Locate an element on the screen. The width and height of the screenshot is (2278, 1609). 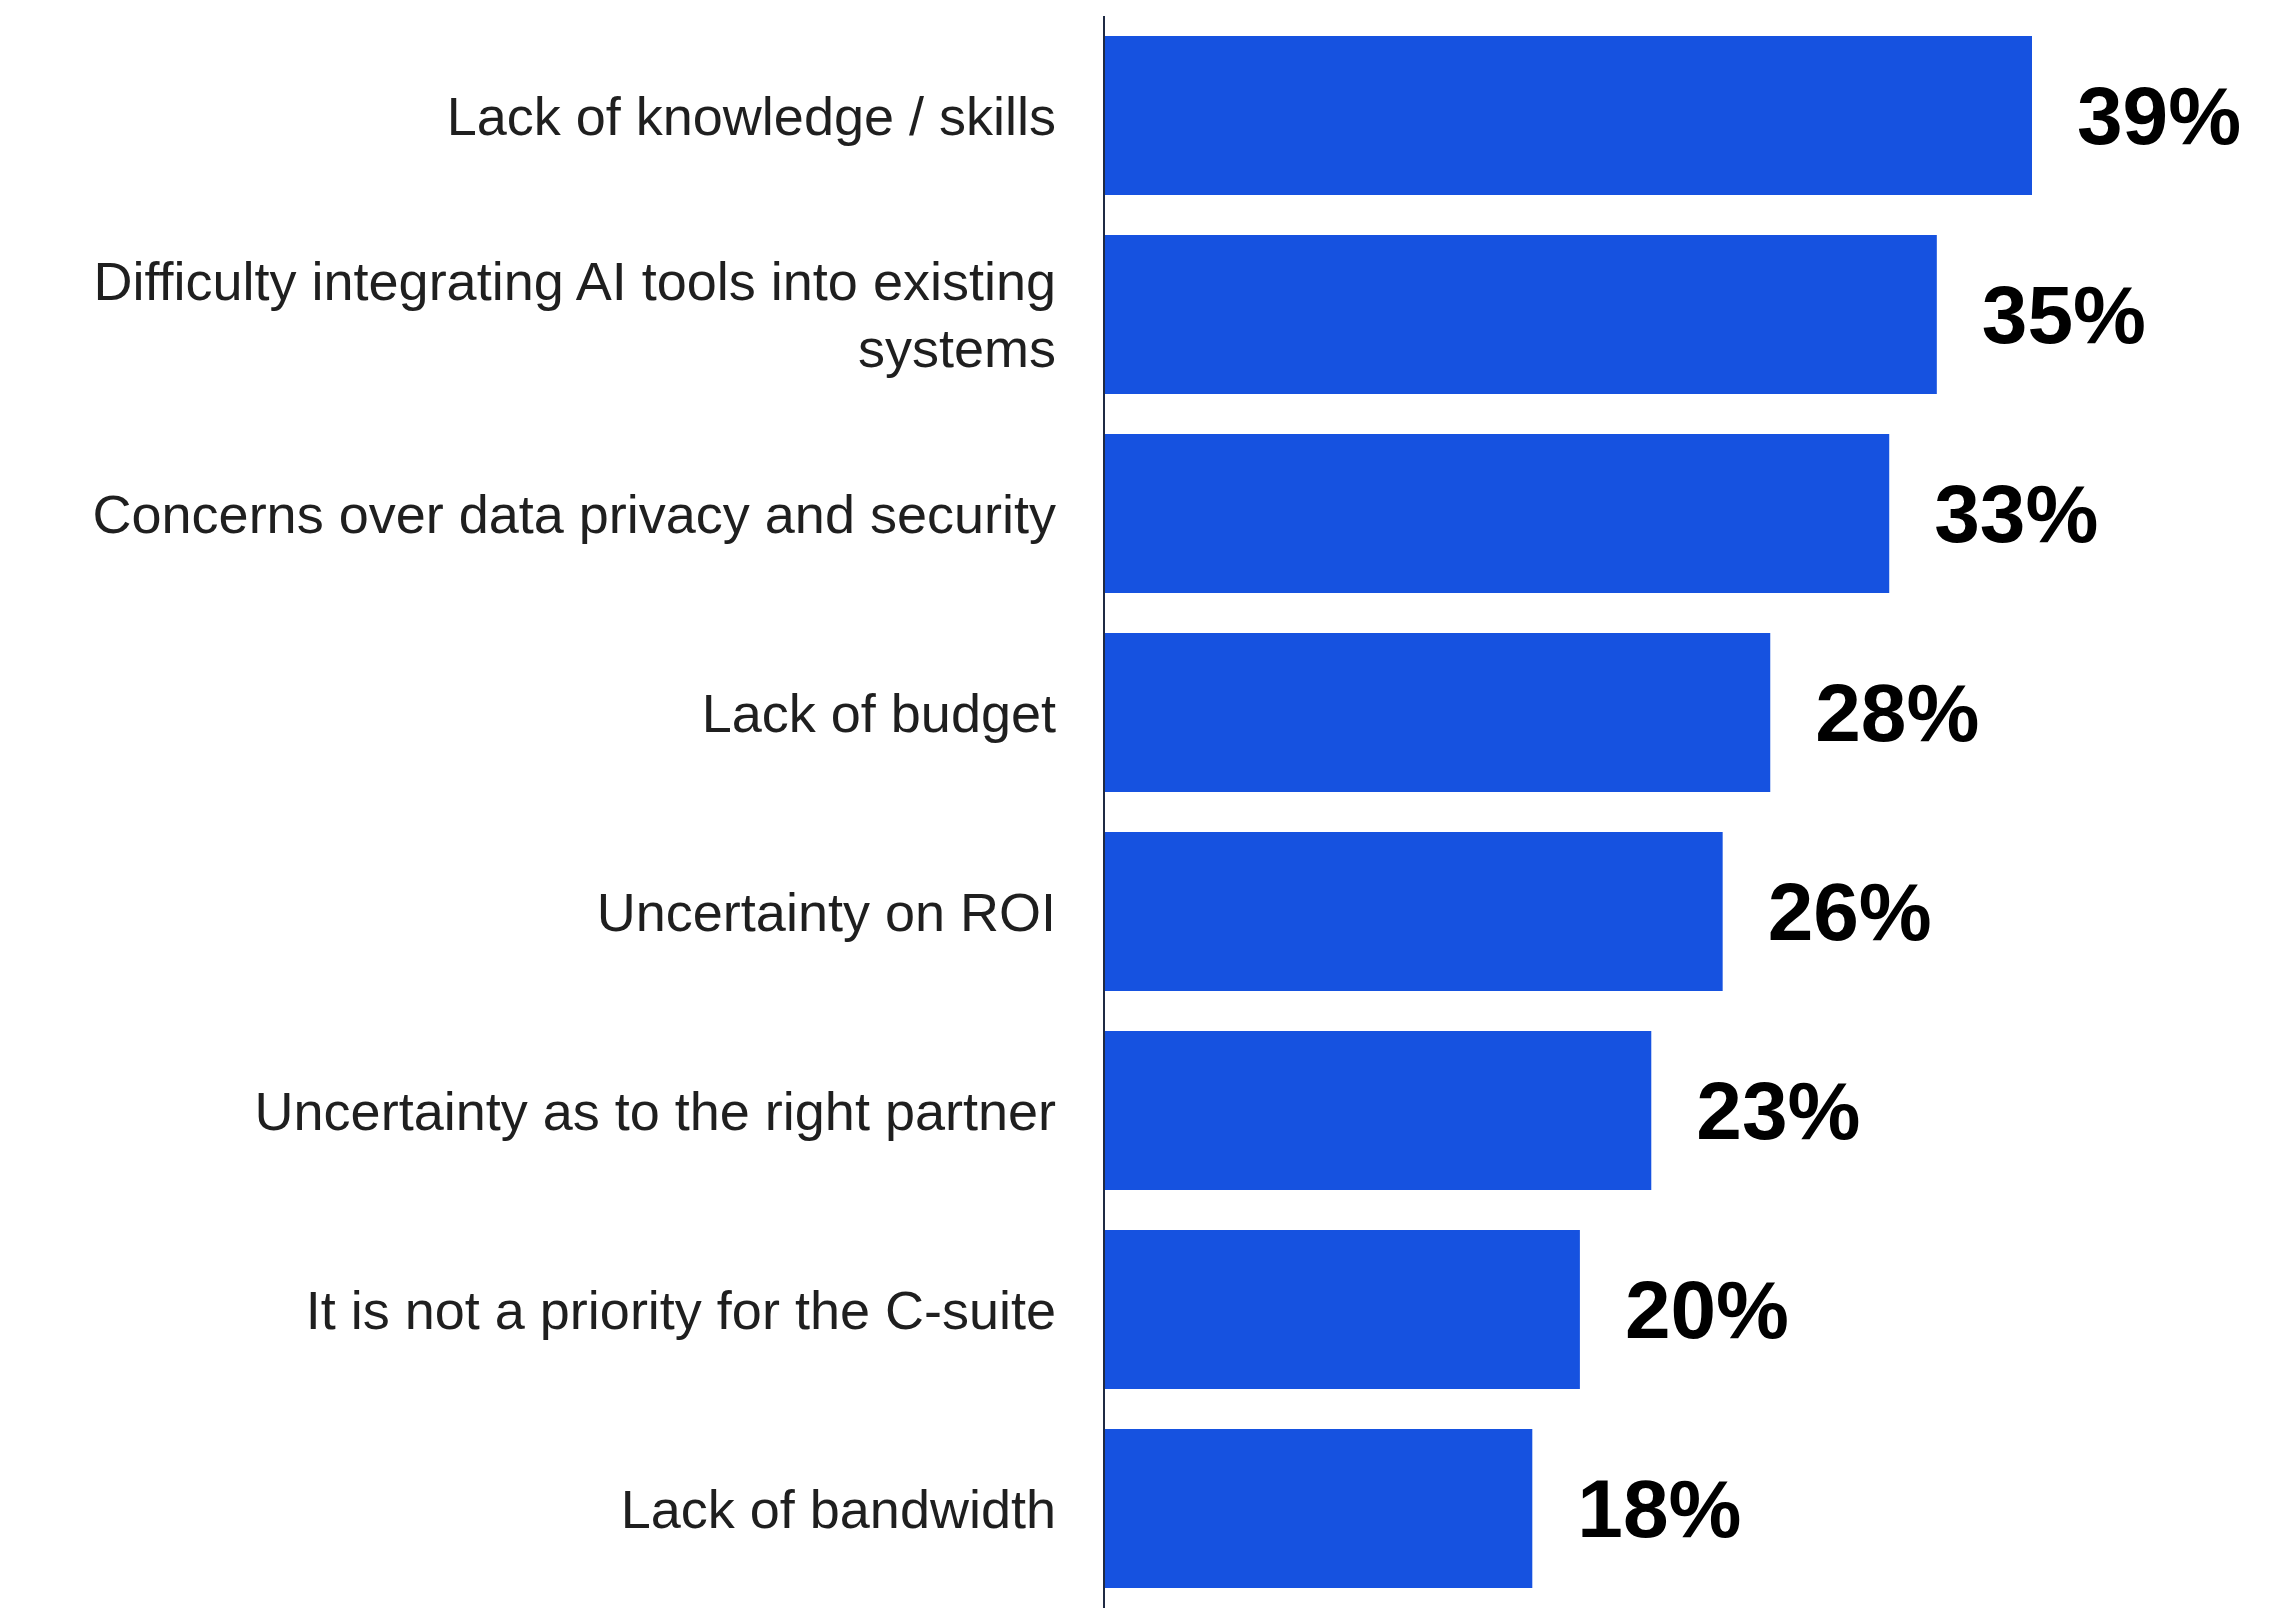
y-tick-label: Uncertainty as to the right partner is located at coordinates (655, 1110).